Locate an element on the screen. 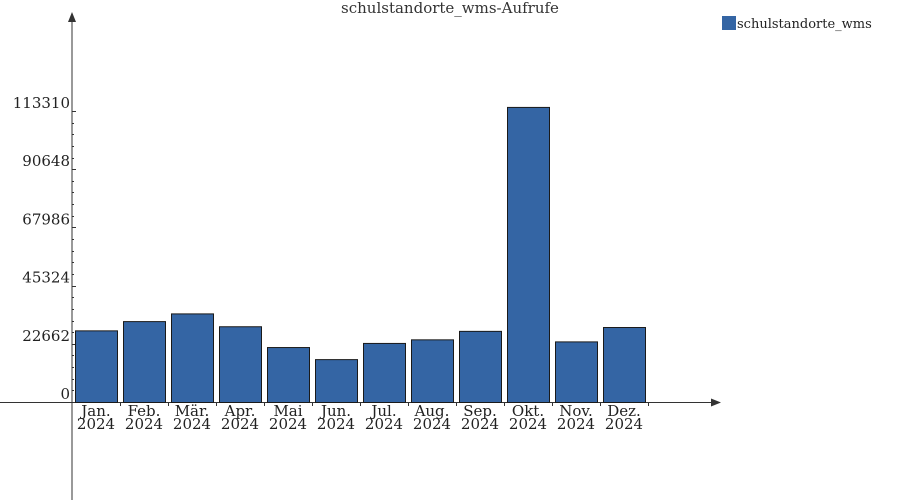 The height and width of the screenshot is (500, 900). y-tick-label: 90648 is located at coordinates (46, 161).